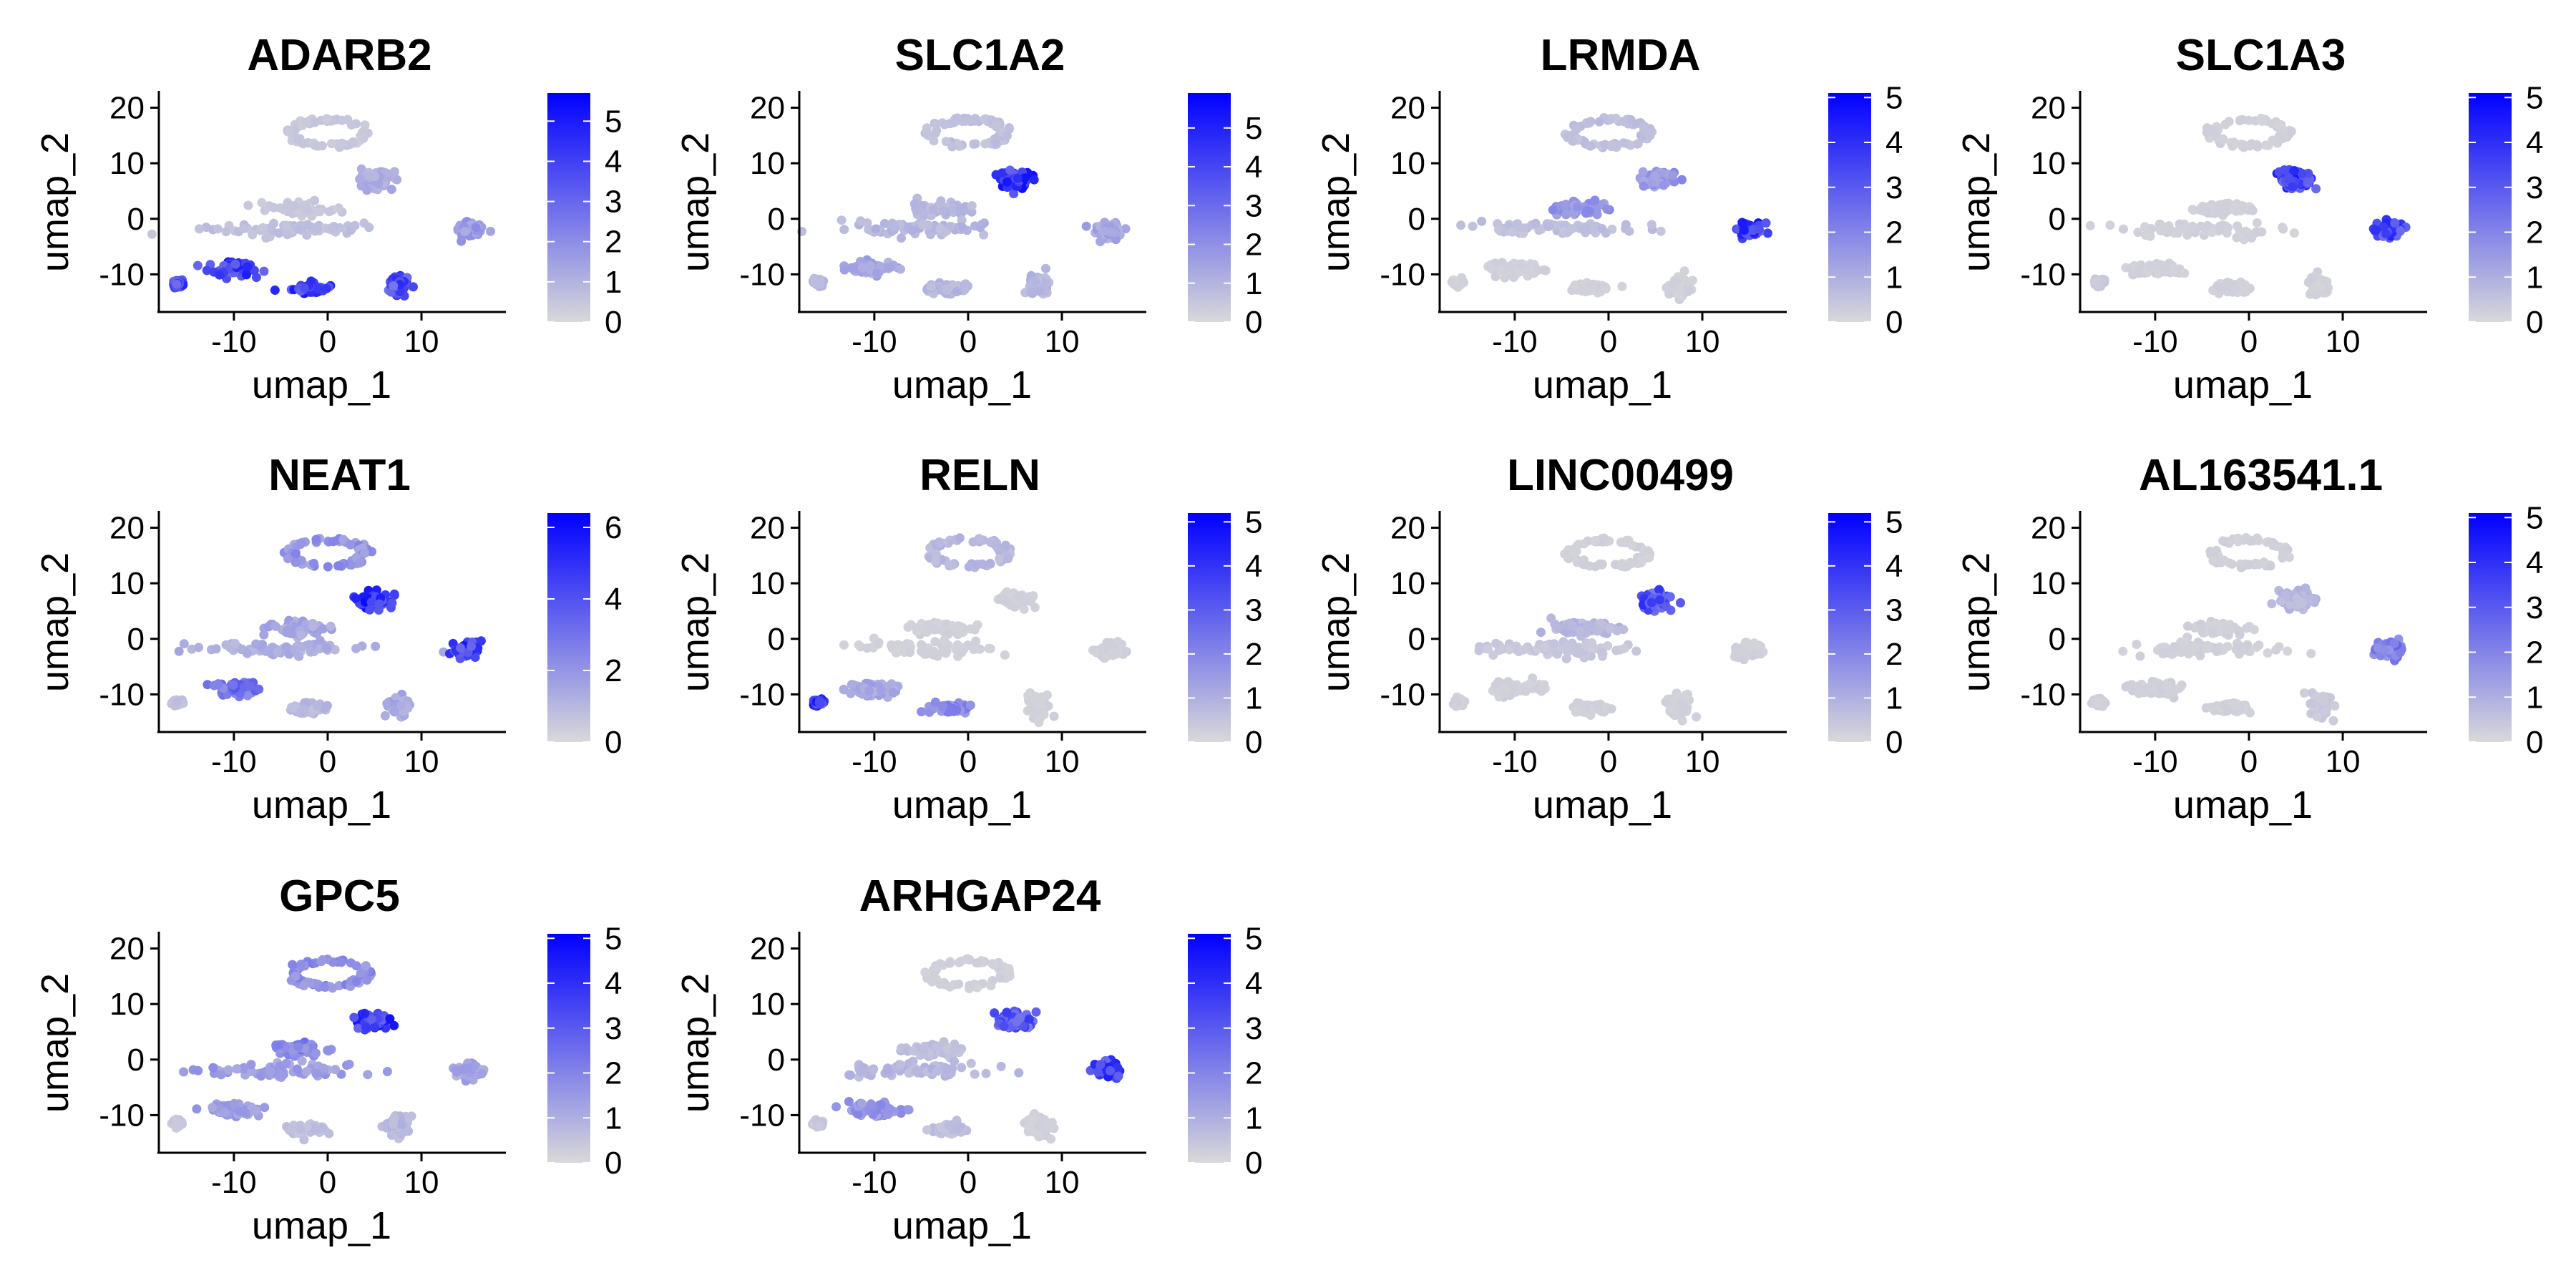  What do you see at coordinates (1407, 528) in the screenshot?
I see `y-tick-label: 20` at bounding box center [1407, 528].